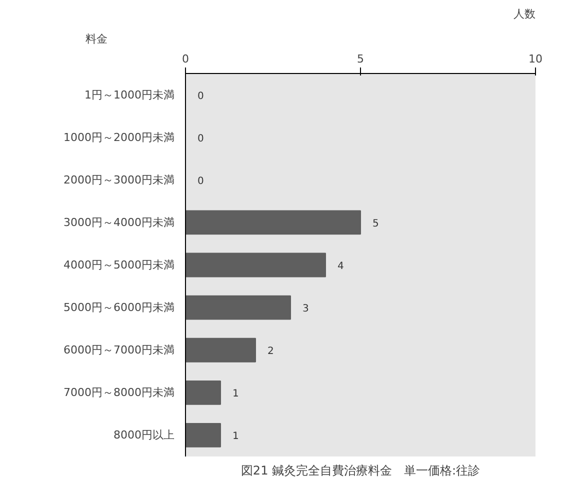 The width and height of the screenshot is (561, 488). What do you see at coordinates (119, 222) in the screenshot?
I see `y-tick-label: 3000円～4000円未満` at bounding box center [119, 222].